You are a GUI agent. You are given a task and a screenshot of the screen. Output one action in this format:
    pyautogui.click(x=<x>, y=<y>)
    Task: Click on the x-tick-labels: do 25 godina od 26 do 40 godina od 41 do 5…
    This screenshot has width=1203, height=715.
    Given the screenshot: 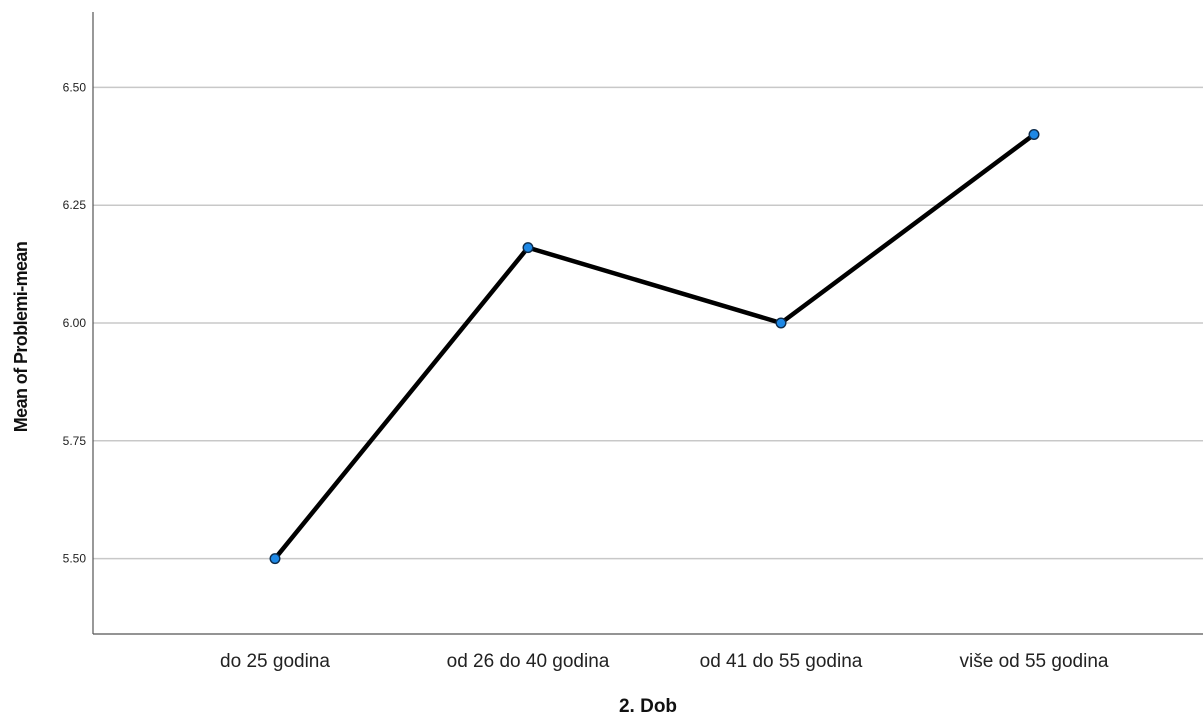 What is the action you would take?
    pyautogui.click(x=664, y=661)
    